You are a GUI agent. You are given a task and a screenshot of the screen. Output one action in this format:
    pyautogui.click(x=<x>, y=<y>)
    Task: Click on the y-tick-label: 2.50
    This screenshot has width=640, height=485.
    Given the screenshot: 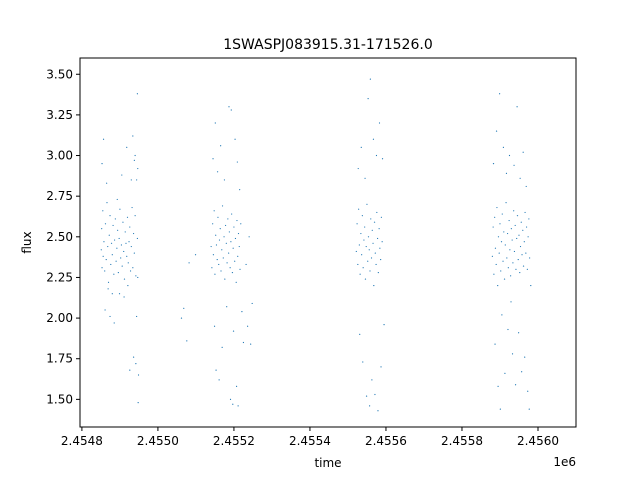 What is the action you would take?
    pyautogui.click(x=59, y=237)
    